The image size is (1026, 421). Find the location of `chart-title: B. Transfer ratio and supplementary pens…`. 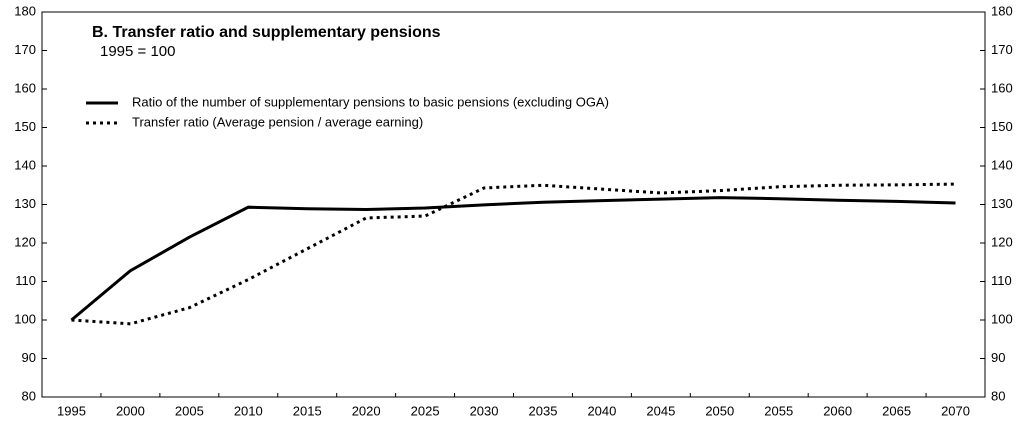

chart-title: B. Transfer ratio and supplementary pens… is located at coordinates (266, 32).